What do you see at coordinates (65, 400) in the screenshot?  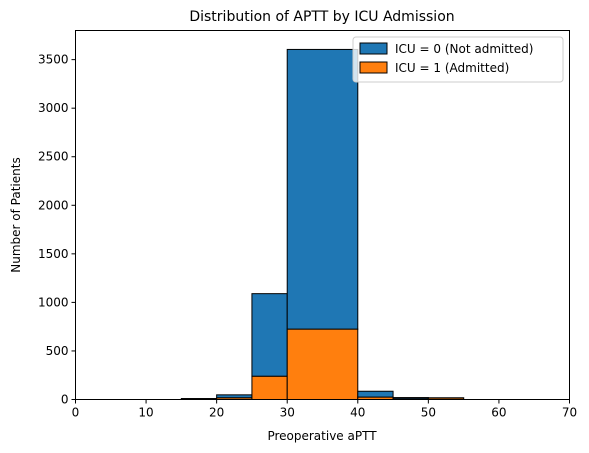 I see `y-tick-label-0: 0` at bounding box center [65, 400].